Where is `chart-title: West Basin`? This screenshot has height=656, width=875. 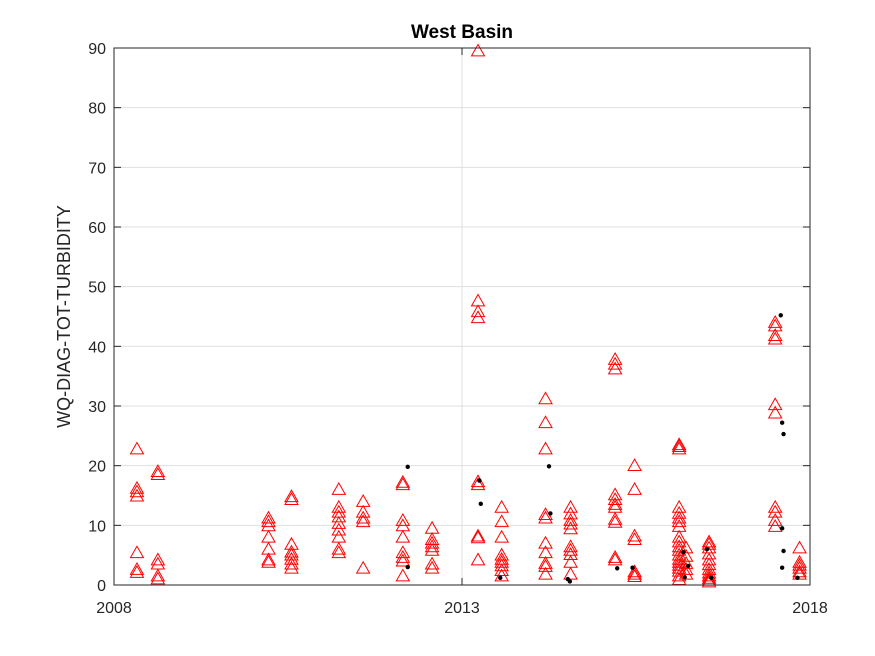
chart-title: West Basin is located at coordinates (462, 32).